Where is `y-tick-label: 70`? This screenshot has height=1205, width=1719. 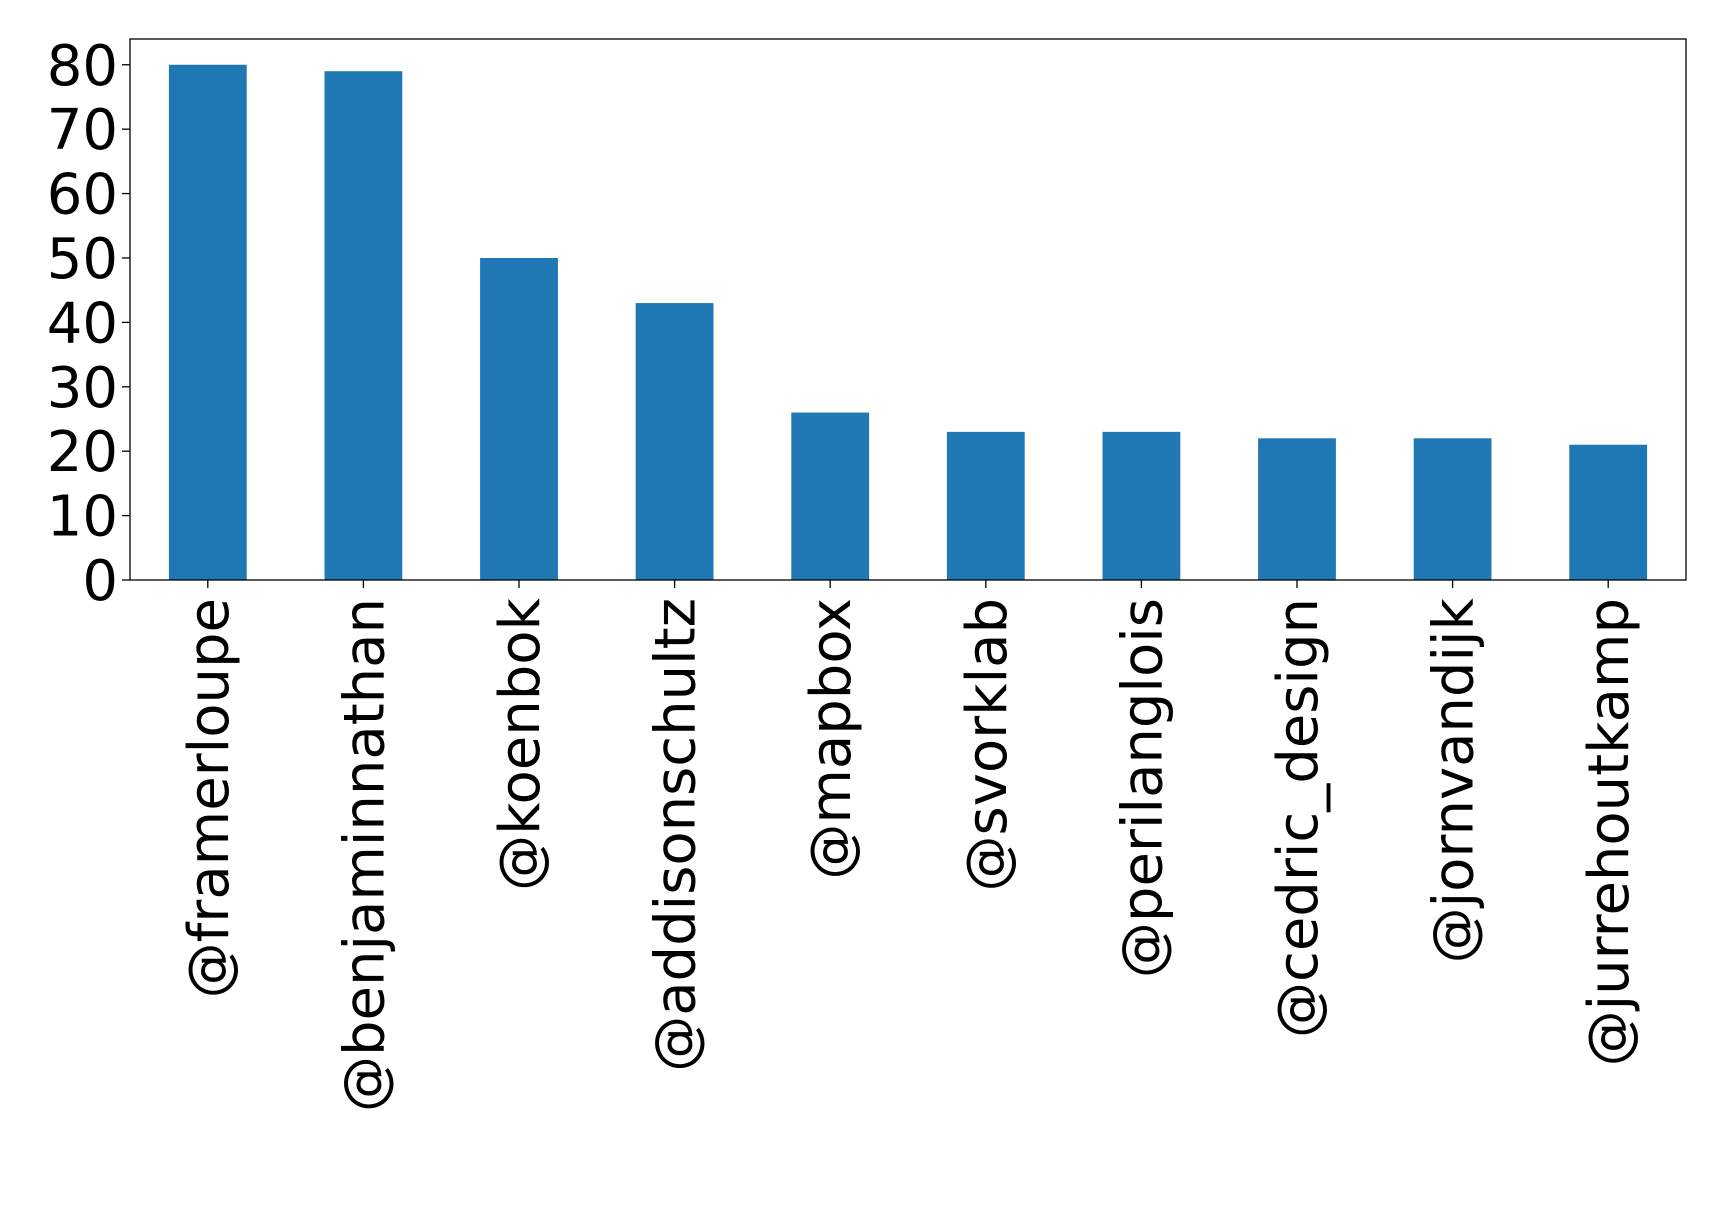
y-tick-label: 70 is located at coordinates (82, 130).